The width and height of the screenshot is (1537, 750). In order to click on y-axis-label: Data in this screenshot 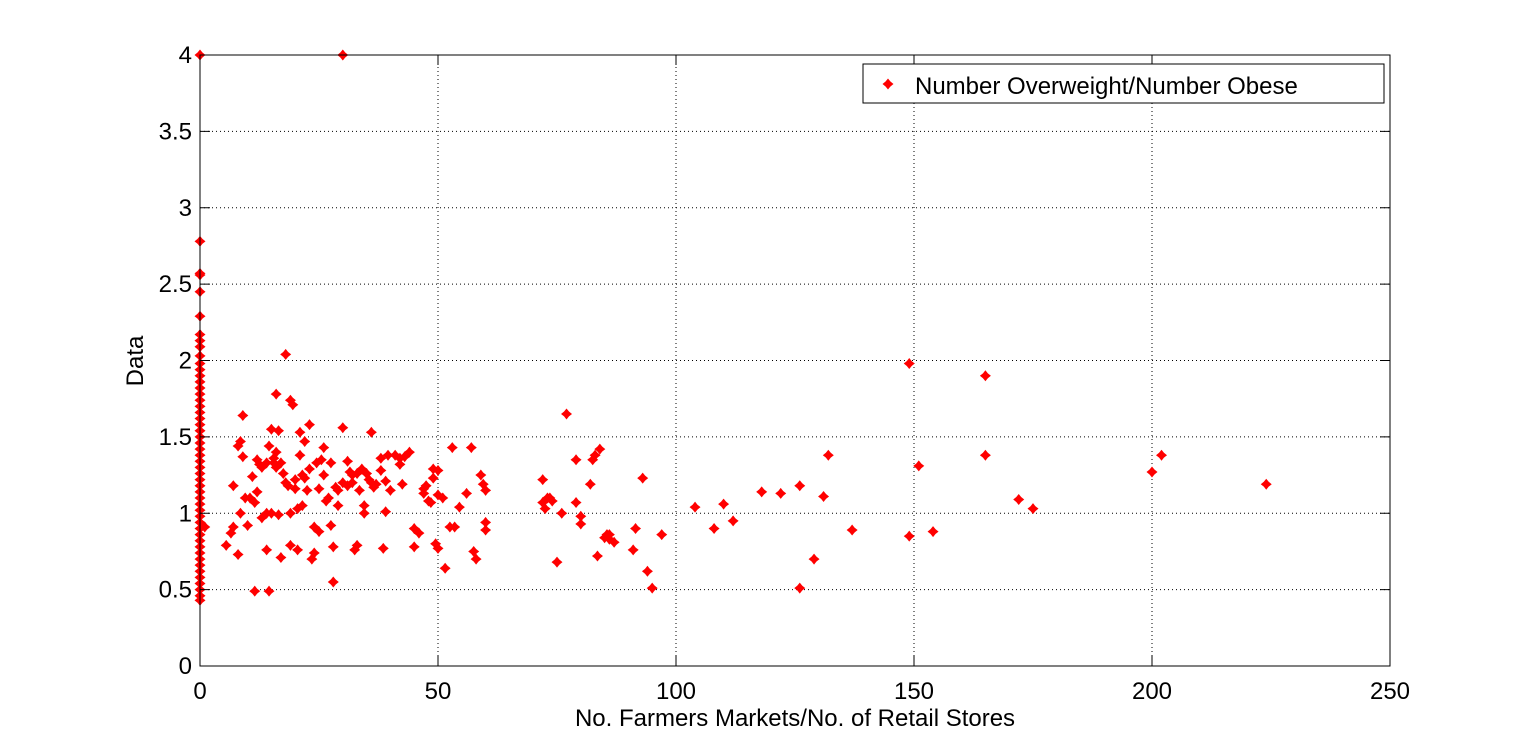, I will do `click(135, 360)`.